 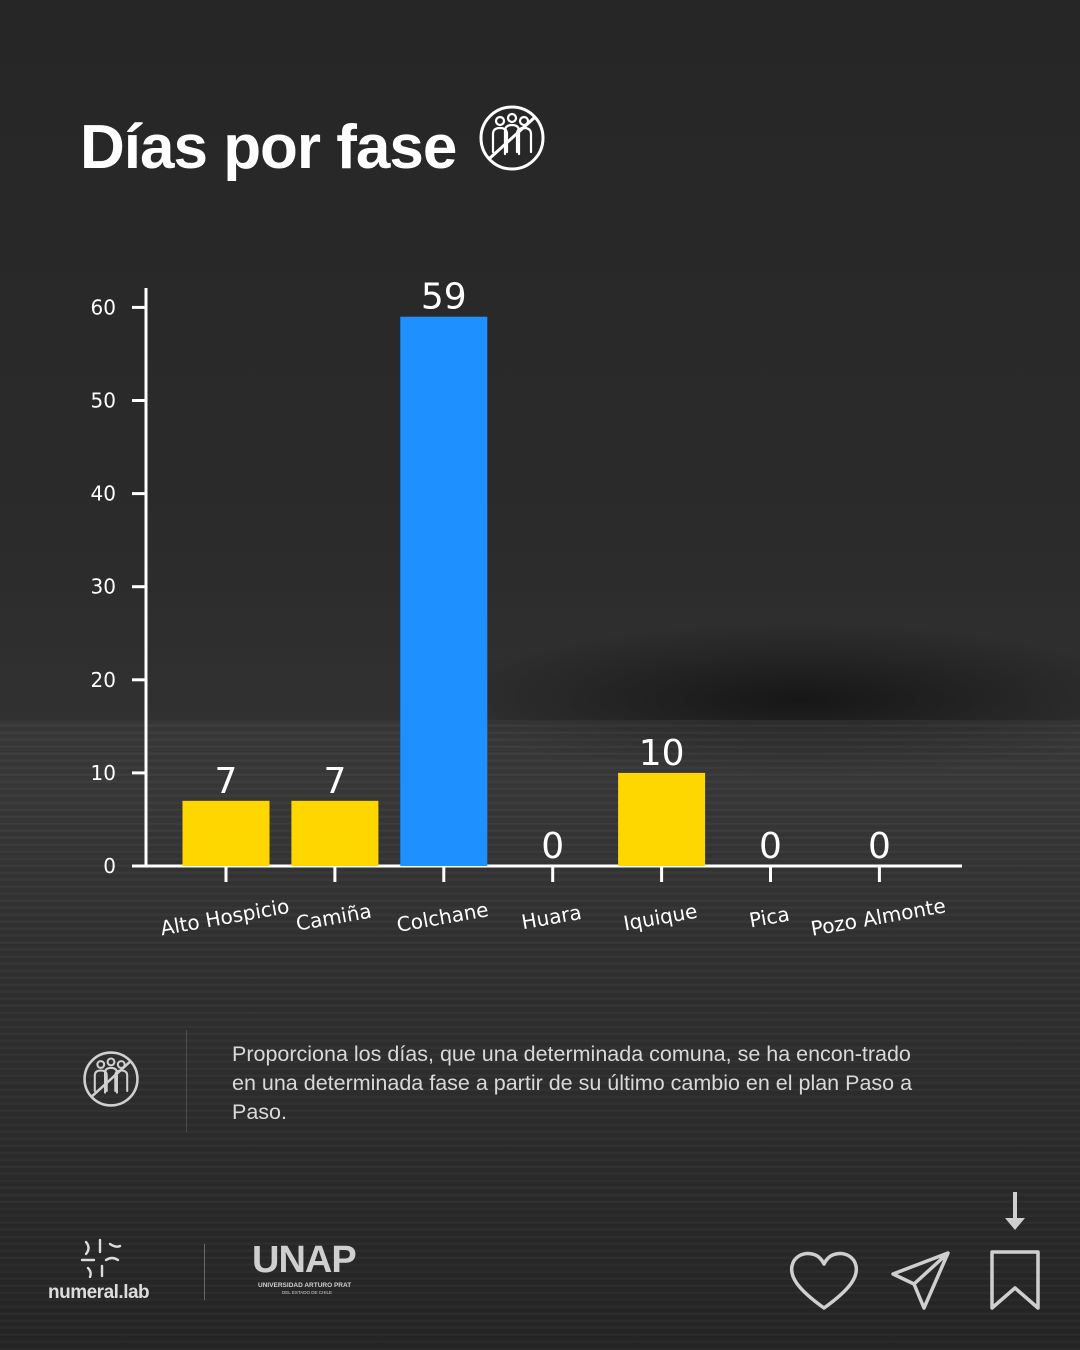 What do you see at coordinates (824, 1281) in the screenshot?
I see `heart-icon` at bounding box center [824, 1281].